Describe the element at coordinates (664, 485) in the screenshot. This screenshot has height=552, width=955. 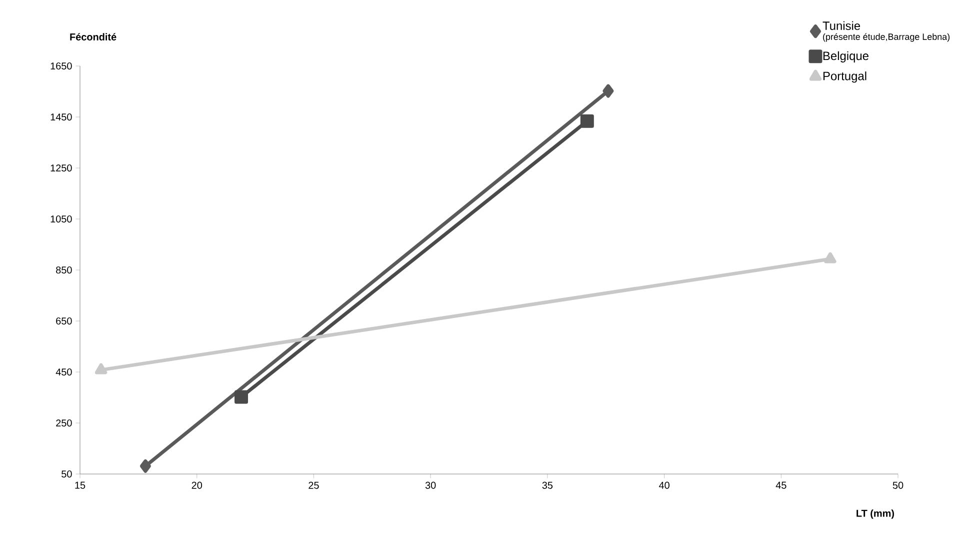
I see `x-tick-label: 40` at that location.